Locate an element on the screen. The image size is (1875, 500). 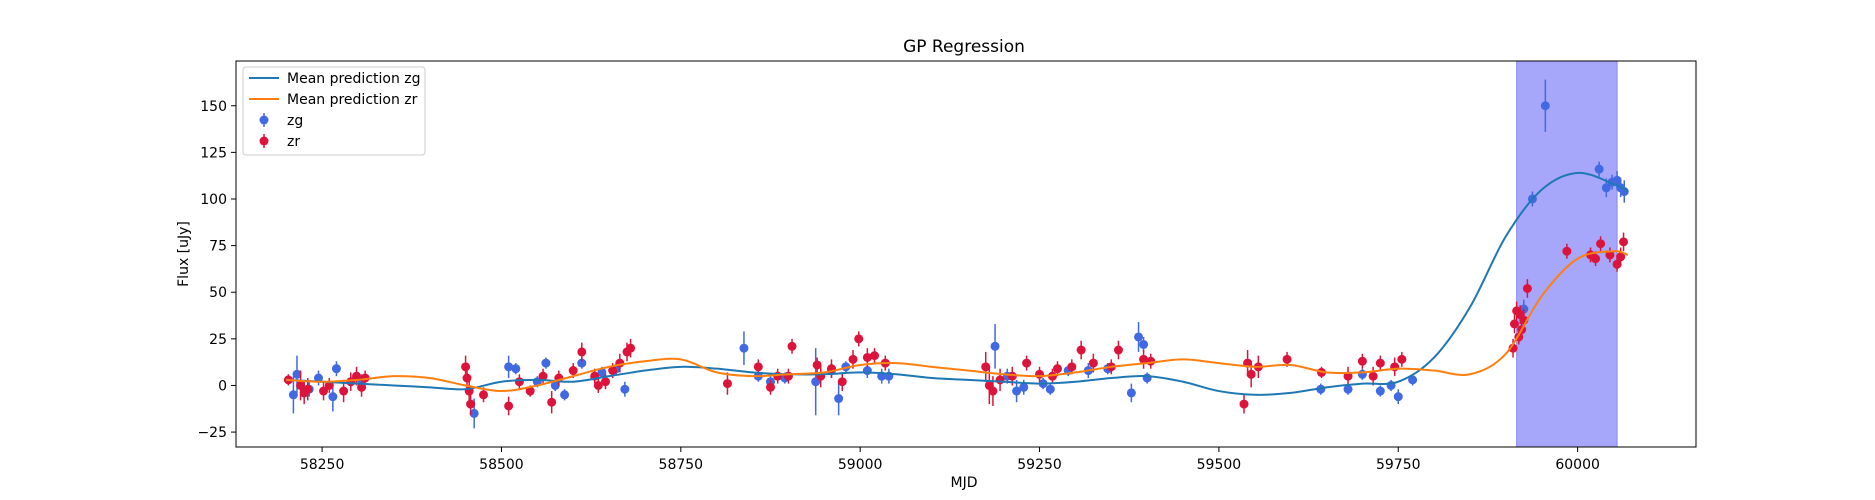
y-tick-label: 100 is located at coordinates (213, 200).